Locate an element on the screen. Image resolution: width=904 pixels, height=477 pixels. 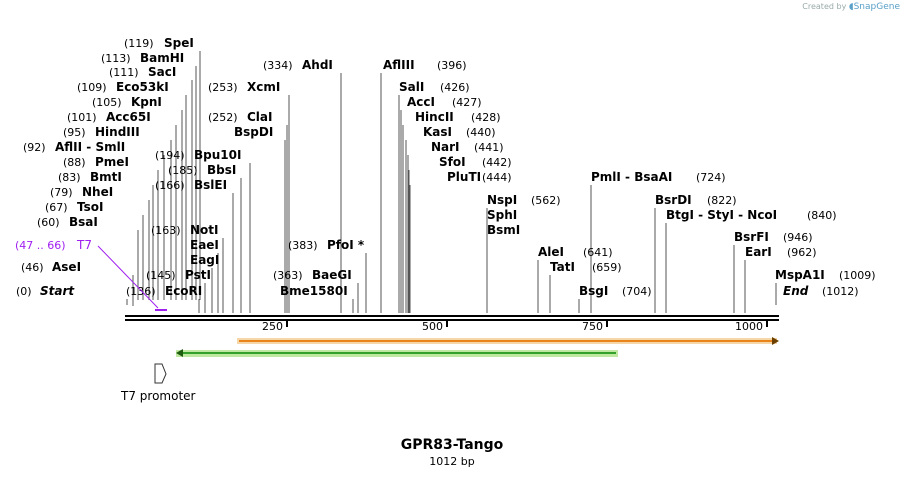
site-position-alei: (641) is located at coordinates (598, 252).